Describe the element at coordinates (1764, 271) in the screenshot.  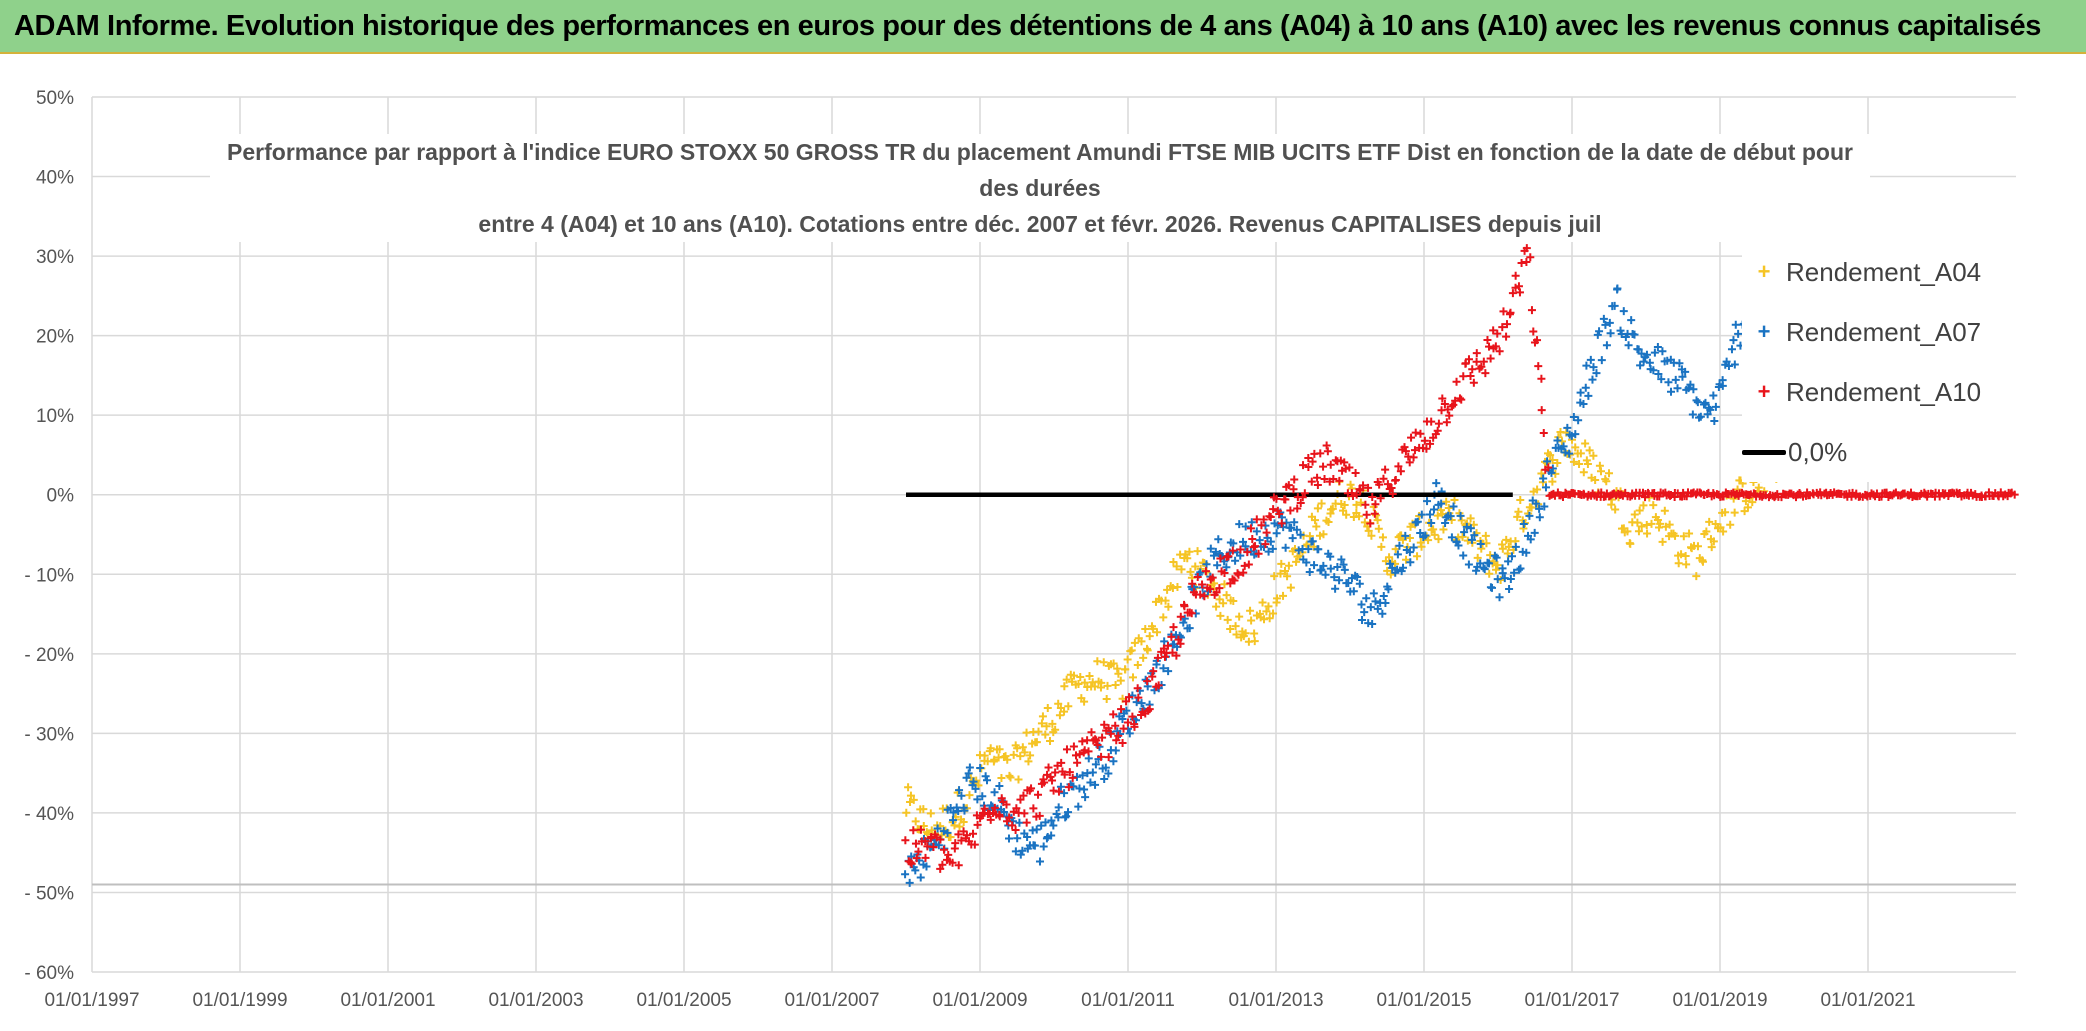
I see `legend-marker-a04: +` at that location.